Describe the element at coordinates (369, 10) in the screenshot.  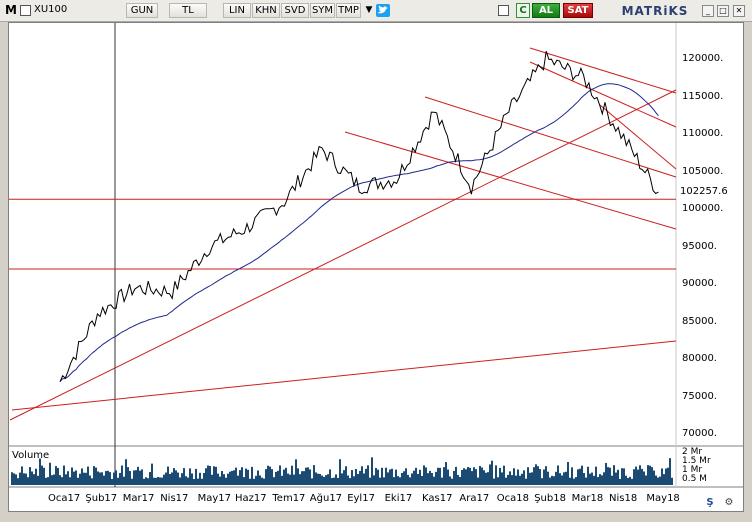
I see `chevron-down-icon: ▼` at that location.